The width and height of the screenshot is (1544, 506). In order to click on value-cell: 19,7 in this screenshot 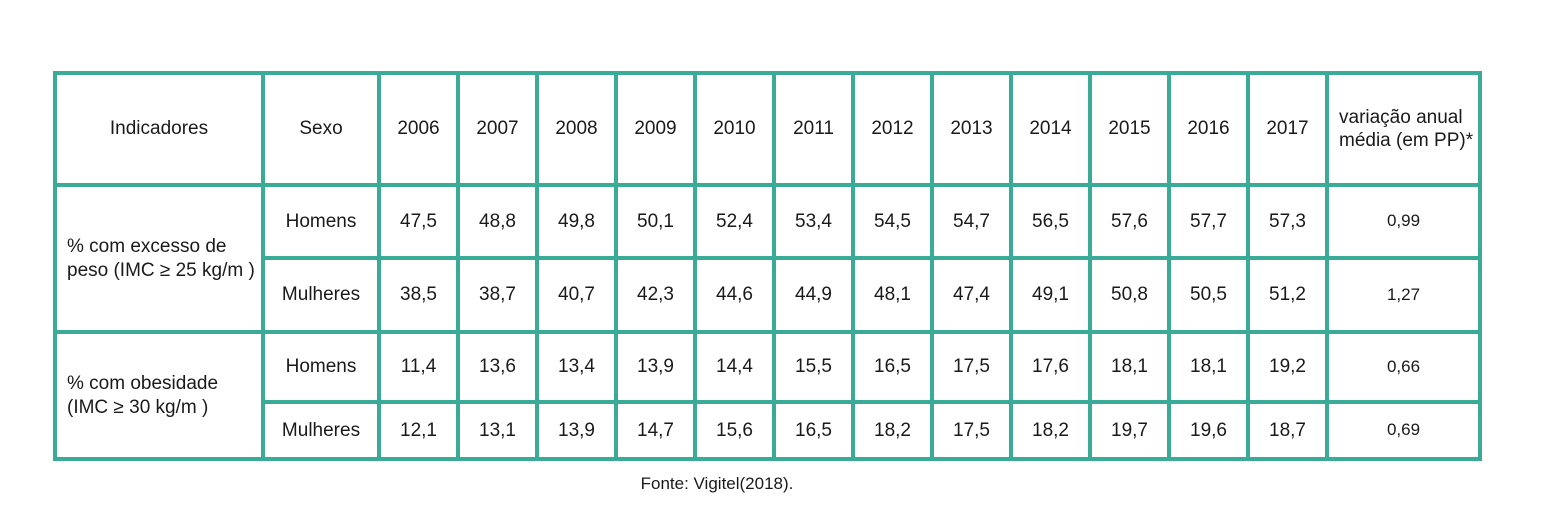, I will do `click(1129, 430)`.